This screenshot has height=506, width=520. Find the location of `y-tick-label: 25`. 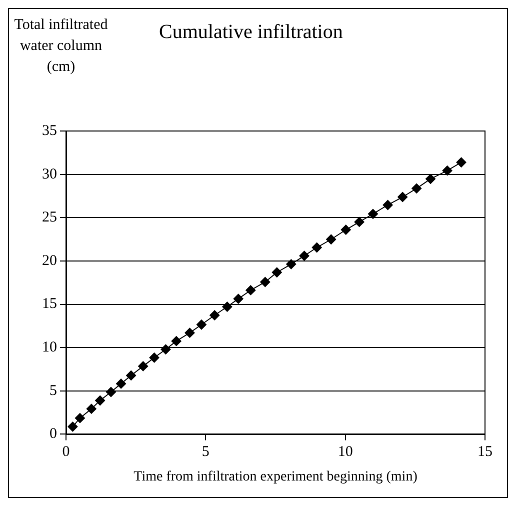

y-tick-label: 25 is located at coordinates (49, 218).